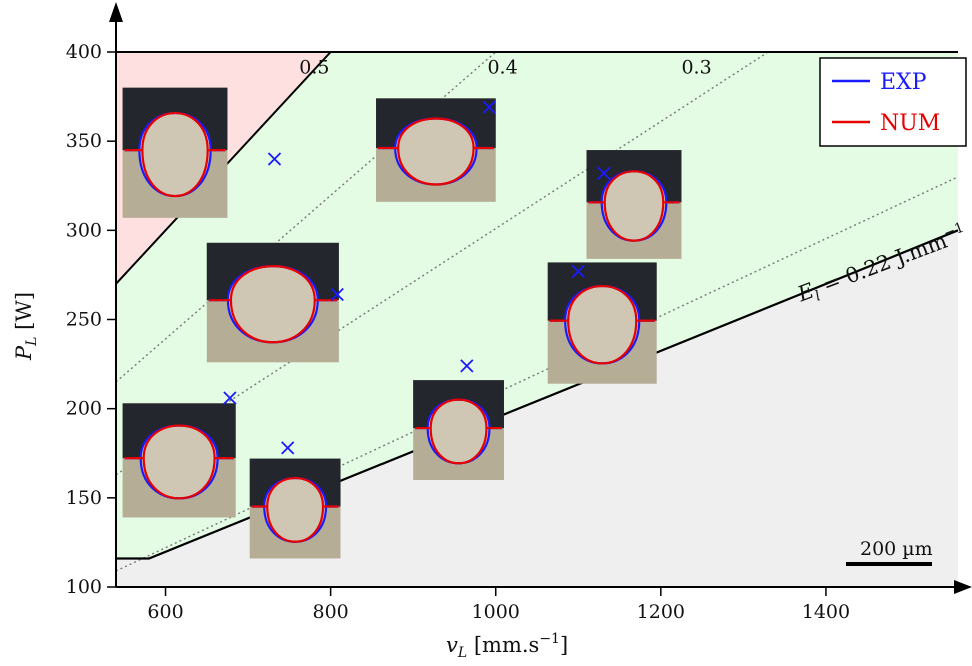  What do you see at coordinates (116, 12) in the screenshot?
I see `y-axis-arrow` at bounding box center [116, 12].